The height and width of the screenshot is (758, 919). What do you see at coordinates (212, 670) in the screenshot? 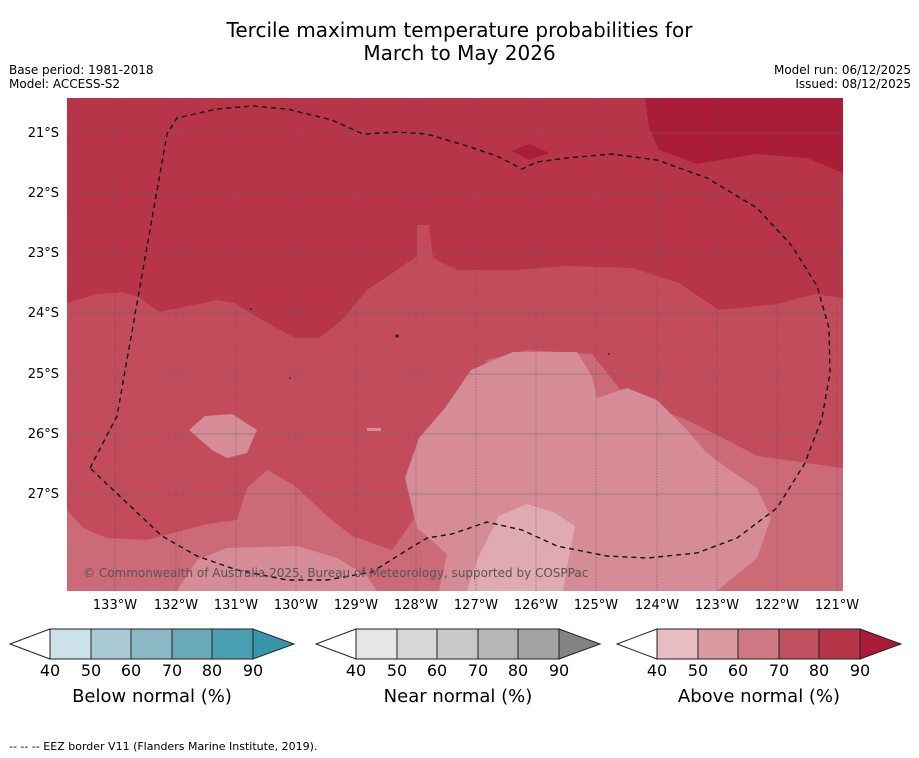
I see `below-tick-80: 80` at bounding box center [212, 670].